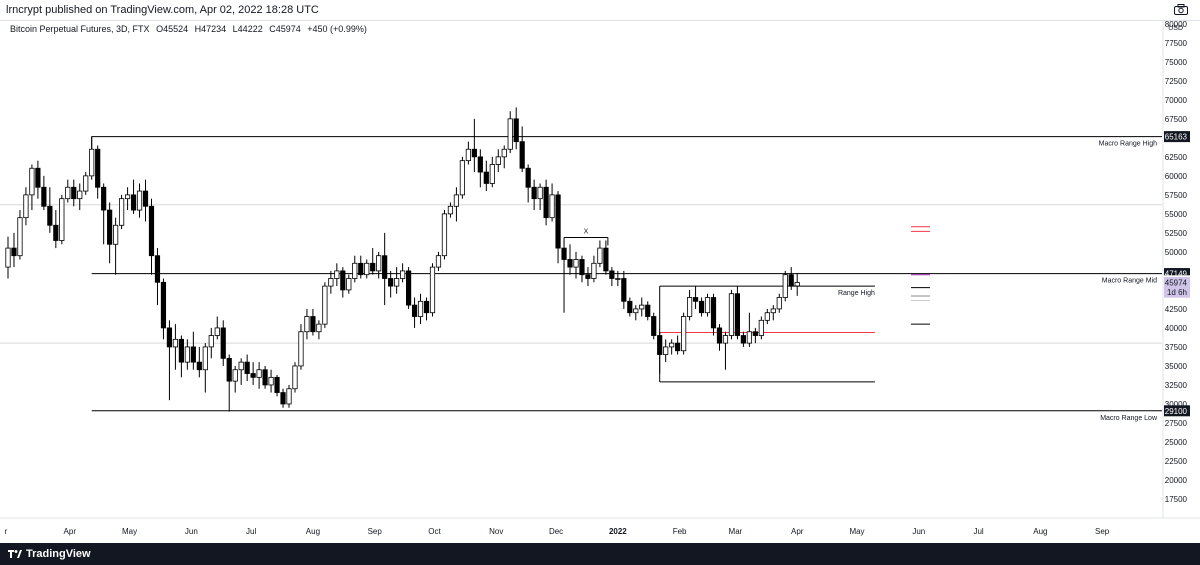  Describe the element at coordinates (1181, 9) in the screenshot. I see `camera-icon` at that location.